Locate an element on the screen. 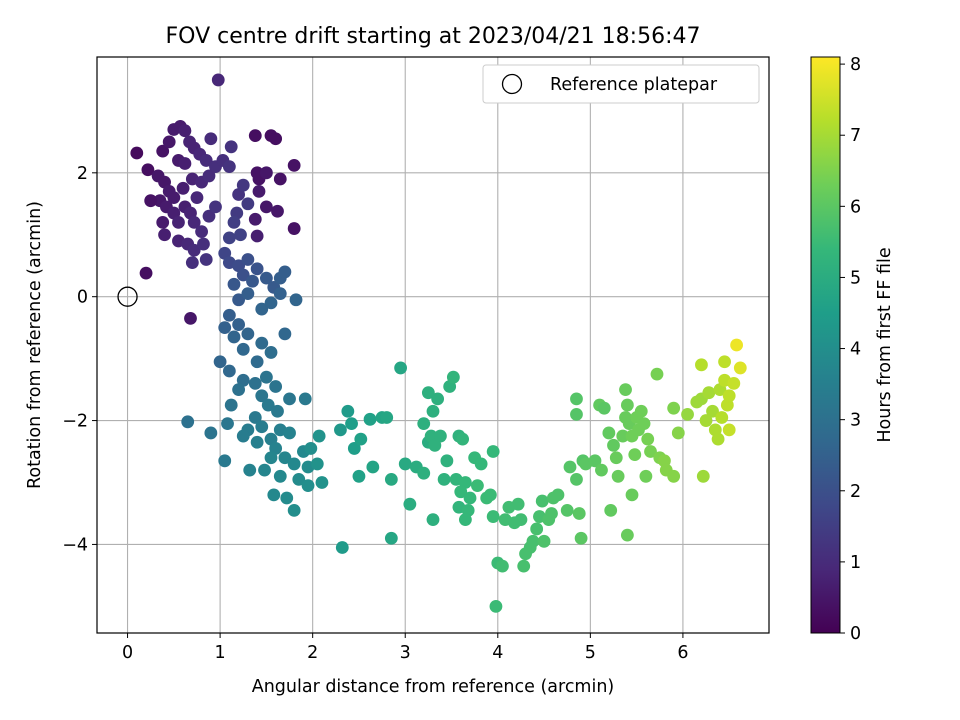  colorbar-tick-label: 6 is located at coordinates (855, 207).